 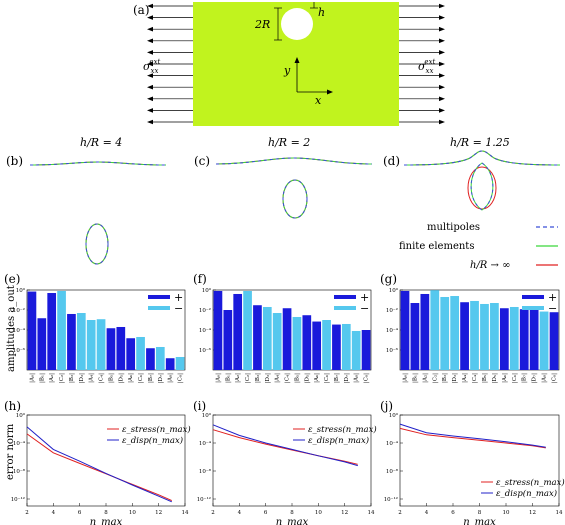 I want to click on sigma-right-label: σxxext, so click(x=427, y=66).